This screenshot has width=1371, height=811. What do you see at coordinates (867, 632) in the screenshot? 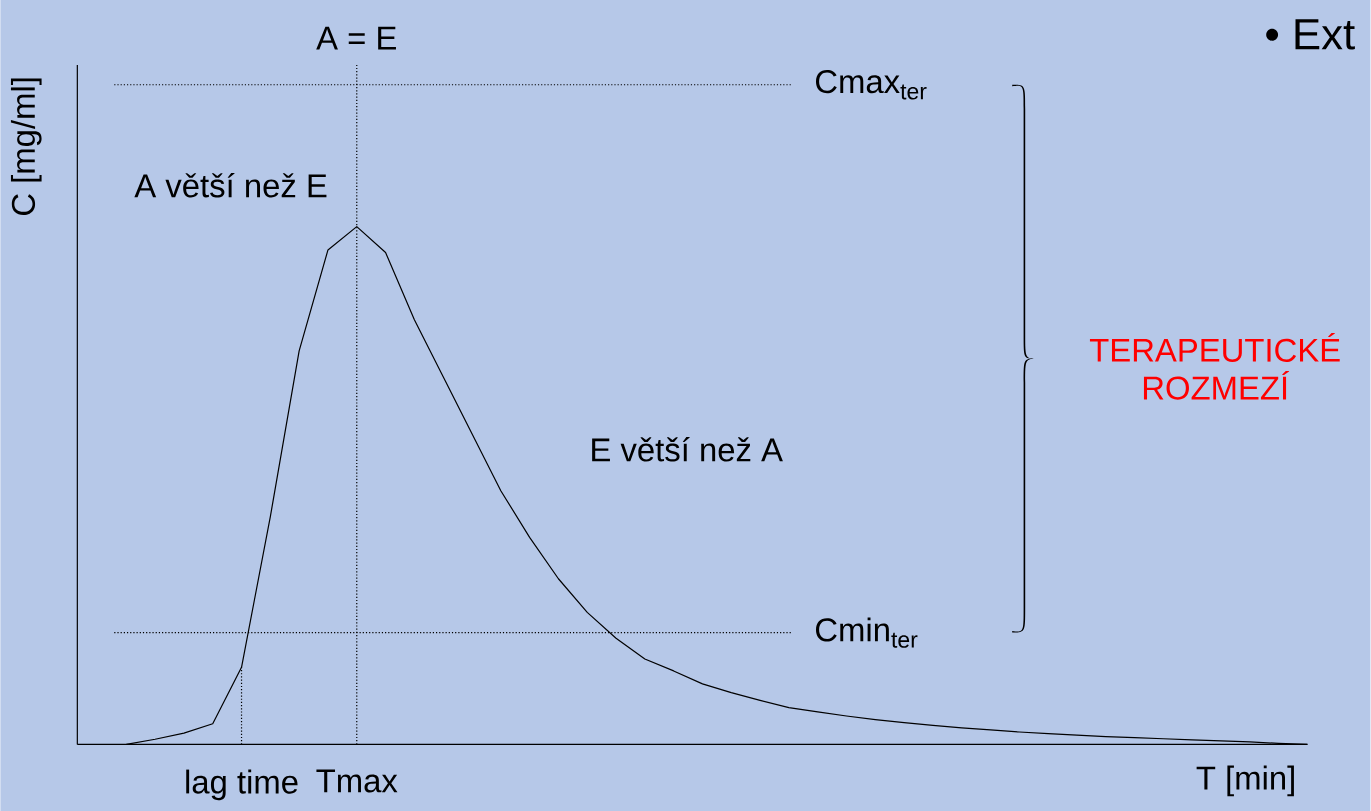
I see `ref-line-label: Cmin$_{ter}$` at bounding box center [867, 632].